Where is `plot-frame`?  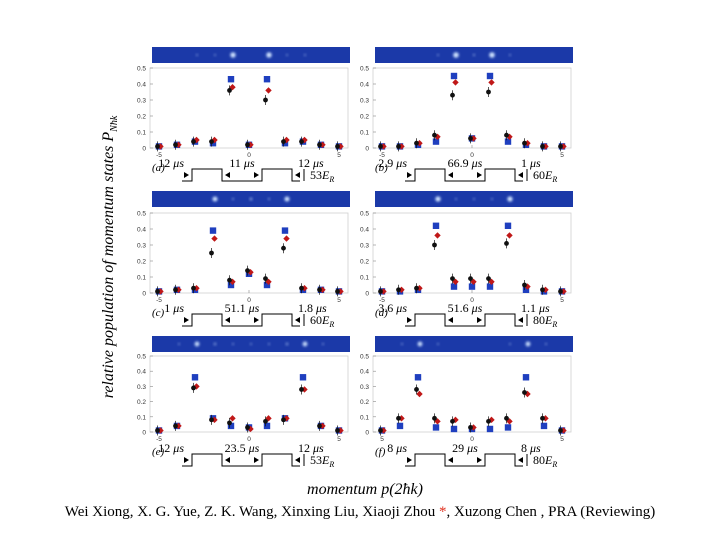
plot-frame is located at coordinates (249, 253).